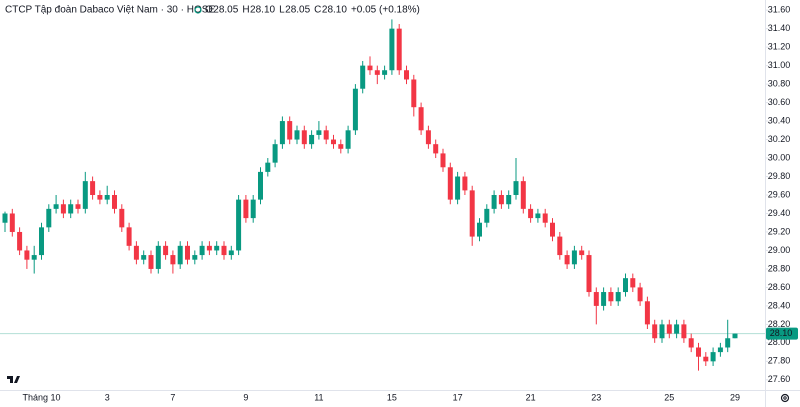 The image size is (800, 407). Describe the element at coordinates (318, 397) in the screenshot. I see `x-tick-label: 11` at that location.